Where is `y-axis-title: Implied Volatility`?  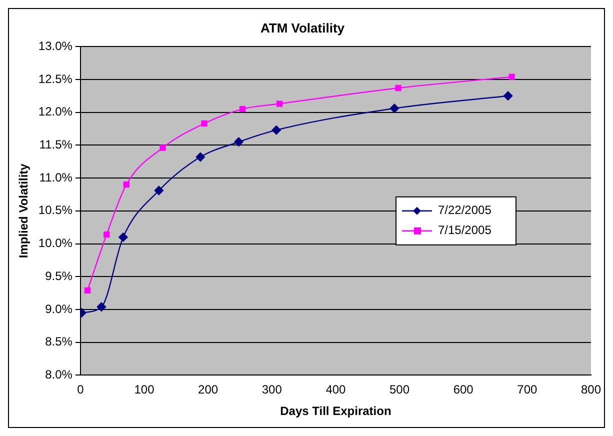 y-axis-title: Implied Volatility is located at coordinates (23, 210).